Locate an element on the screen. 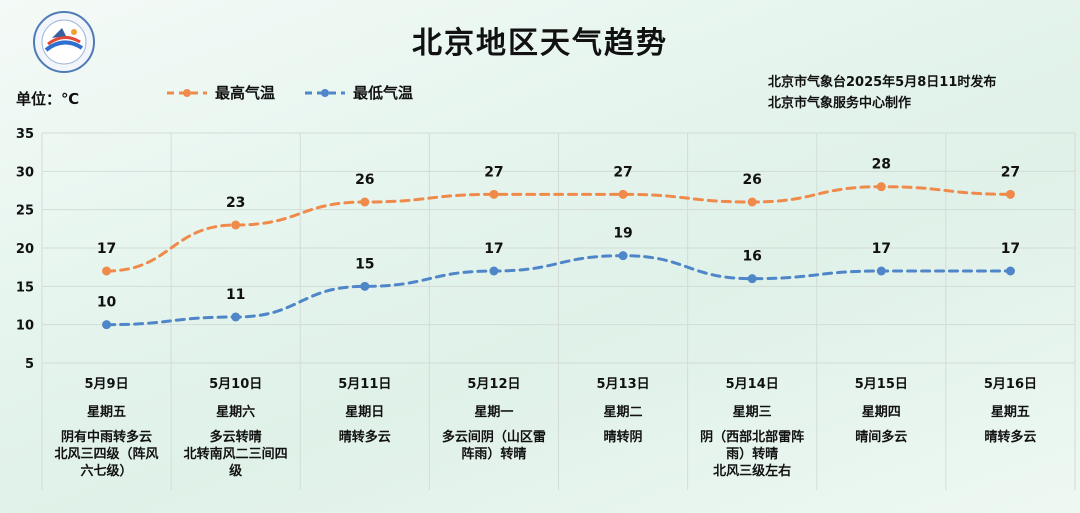 The image size is (1080, 513). day-date: 5月14日 is located at coordinates (752, 384).